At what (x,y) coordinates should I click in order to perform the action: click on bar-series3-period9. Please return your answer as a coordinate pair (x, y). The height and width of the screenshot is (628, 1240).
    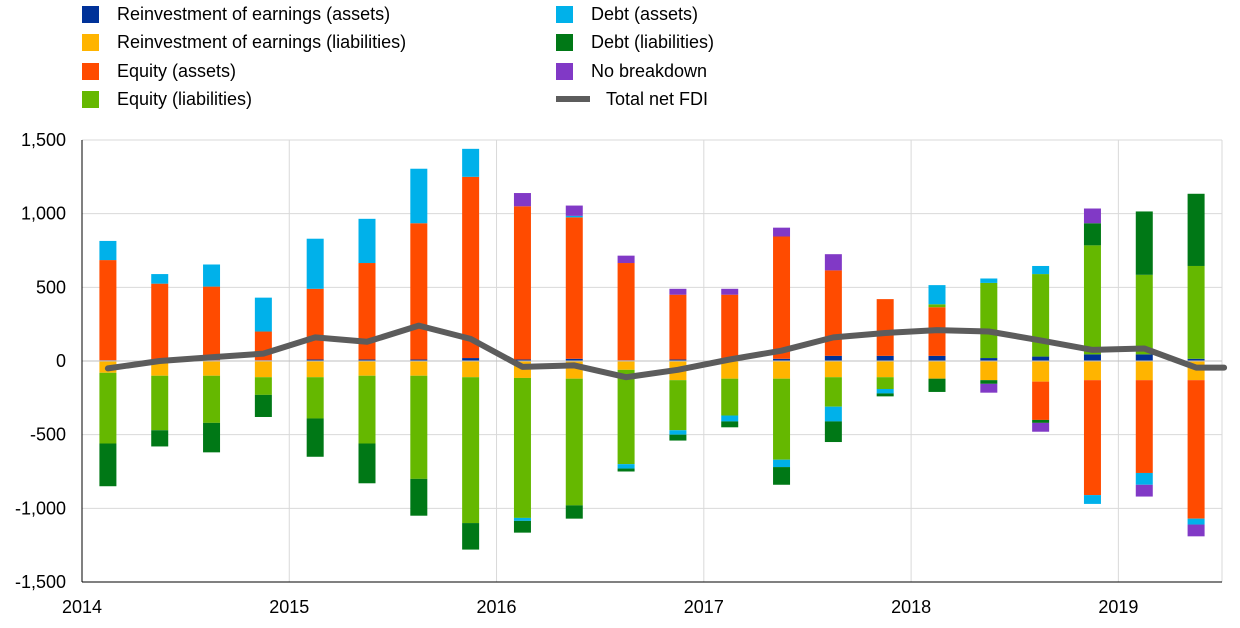
    Looking at the image, I should click on (574, 442).